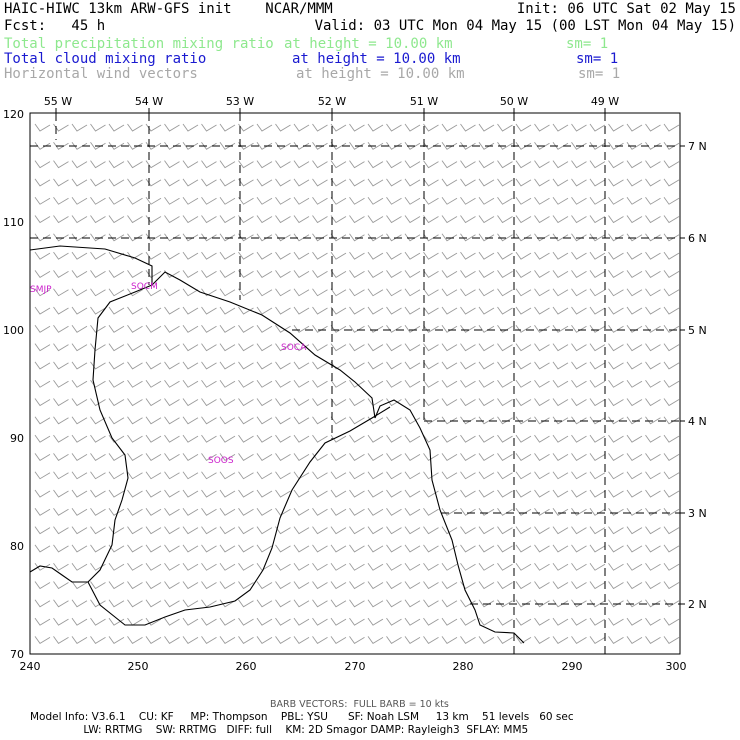  I want to click on lon-label: 49 W, so click(605, 101).